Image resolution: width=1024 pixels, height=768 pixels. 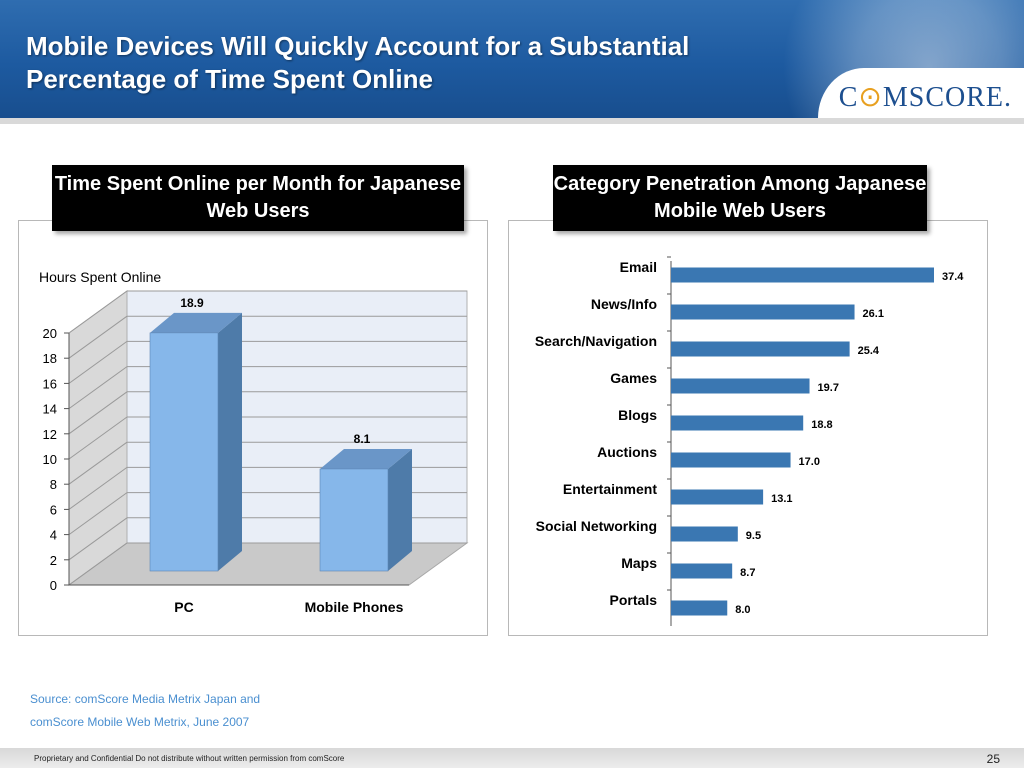 I want to click on bar-auctions, so click(x=731, y=460).